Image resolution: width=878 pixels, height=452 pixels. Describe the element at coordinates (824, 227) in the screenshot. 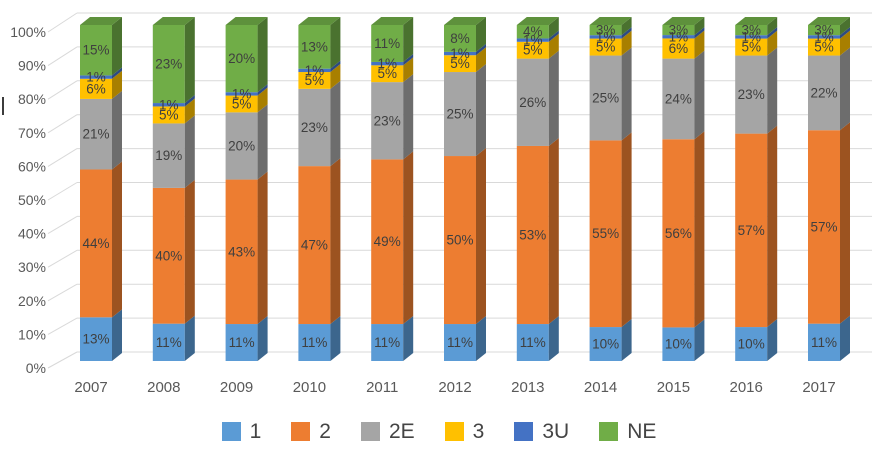

I see `bar-segment-2-2017` at that location.